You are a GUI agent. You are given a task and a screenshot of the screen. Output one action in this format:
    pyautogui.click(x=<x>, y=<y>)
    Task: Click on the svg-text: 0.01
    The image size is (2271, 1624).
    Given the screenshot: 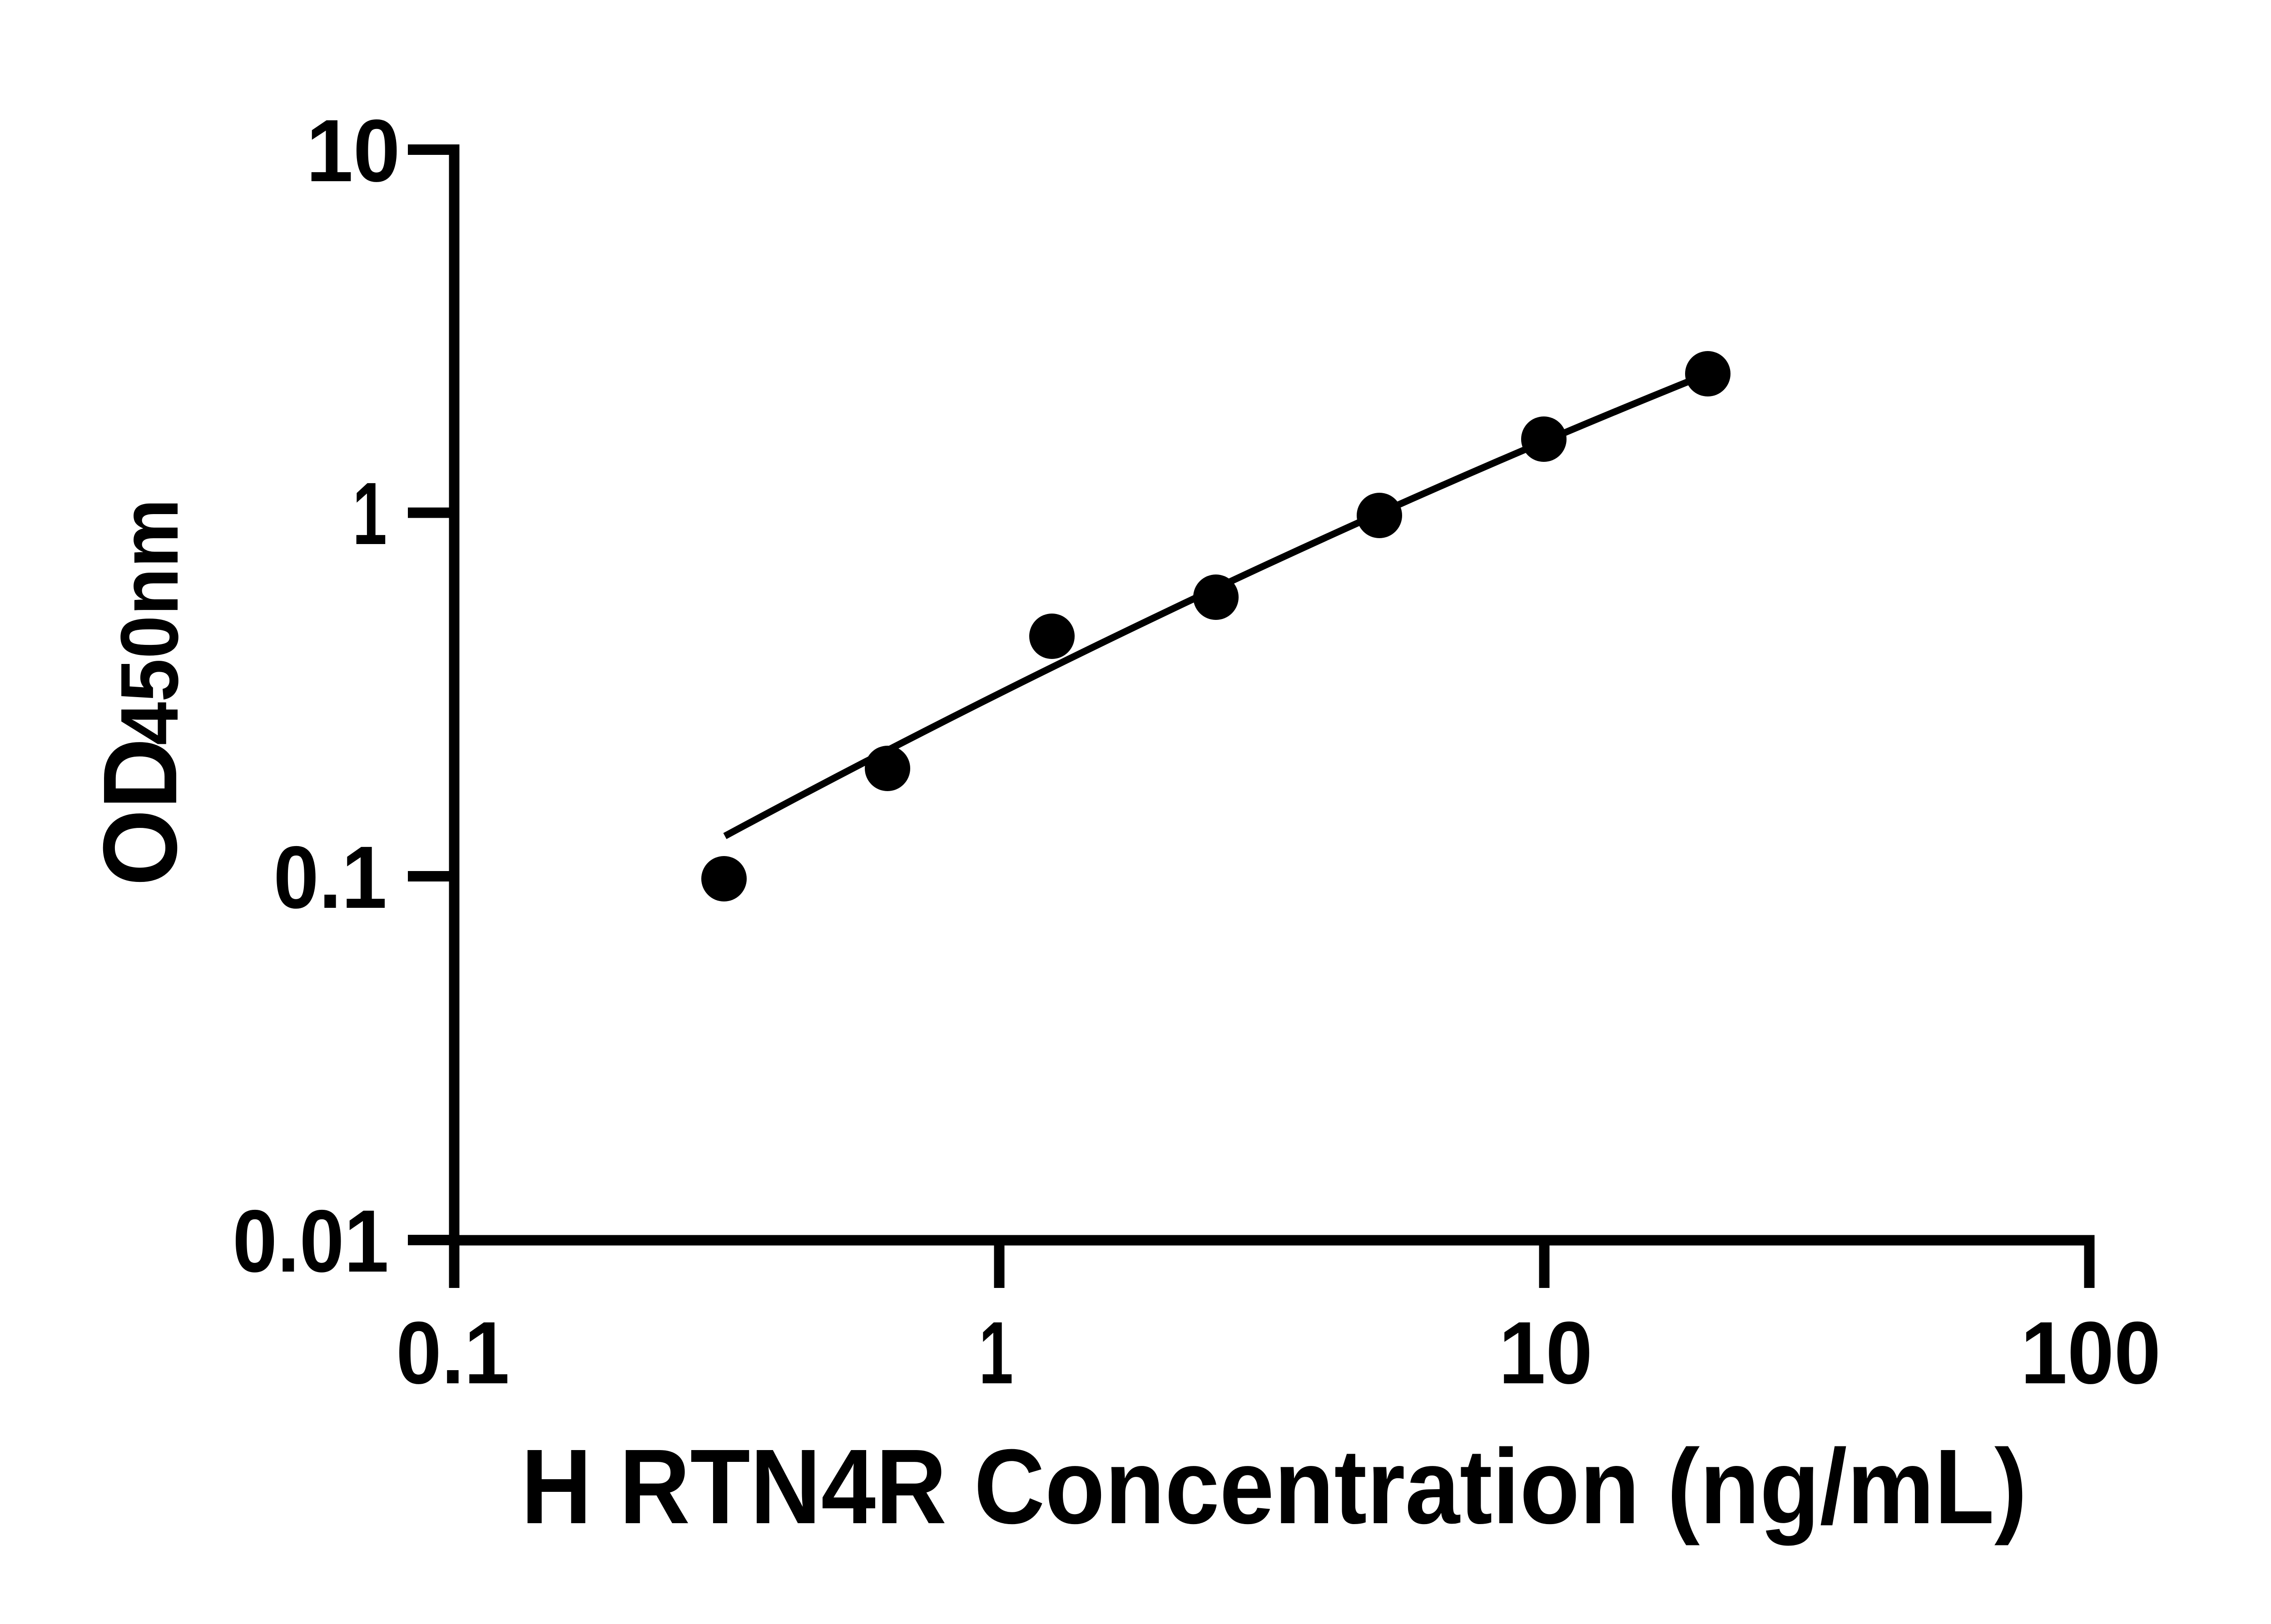 What is the action you would take?
    pyautogui.click(x=311, y=1241)
    